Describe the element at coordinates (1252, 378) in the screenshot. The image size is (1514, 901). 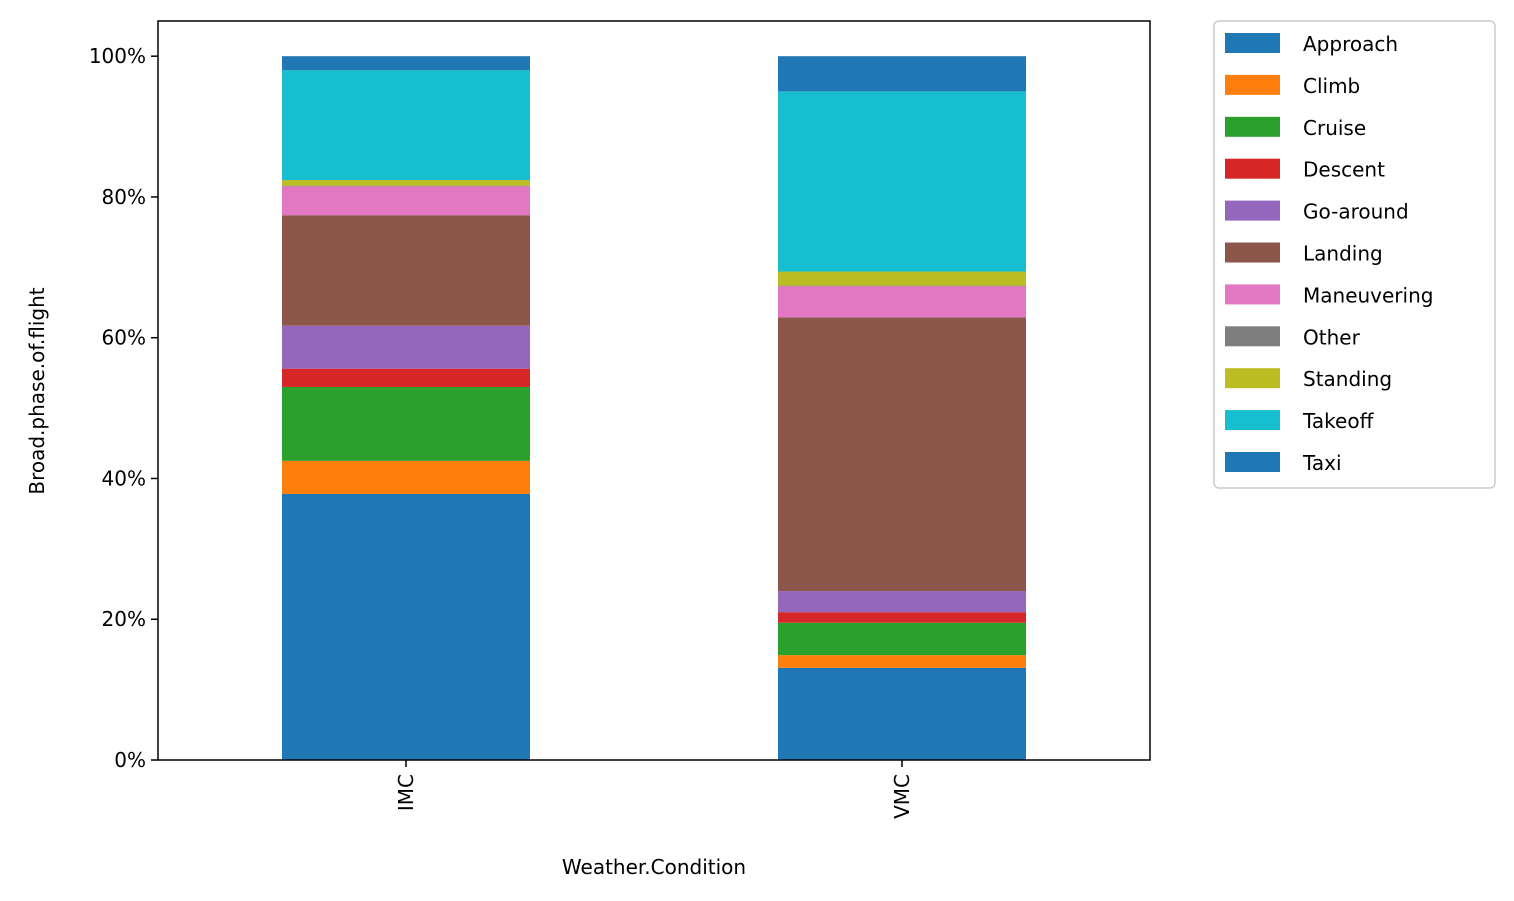
I see `legend-swatch-standing` at that location.